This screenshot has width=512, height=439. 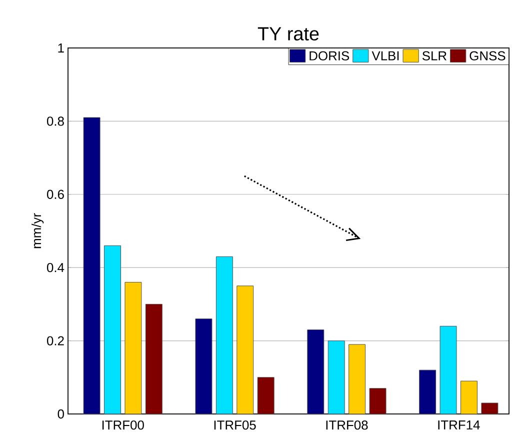 What do you see at coordinates (288, 33) in the screenshot?
I see `chart-title: TY rate` at bounding box center [288, 33].